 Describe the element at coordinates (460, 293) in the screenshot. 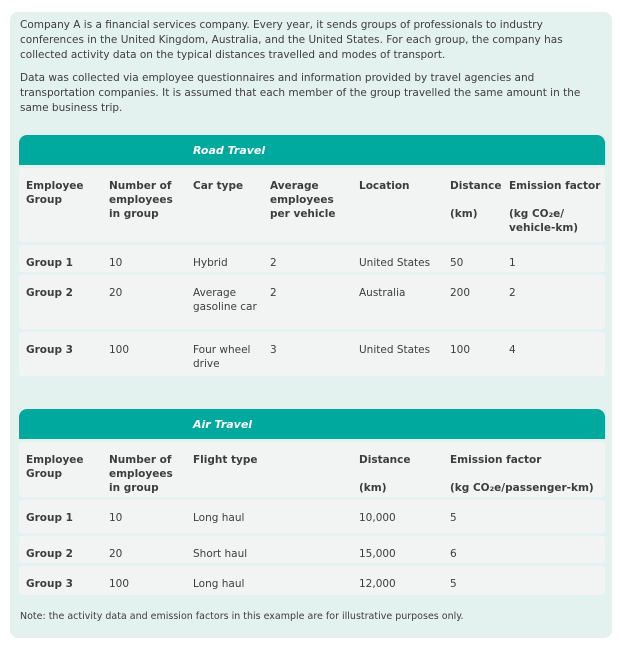

I see `table-cell: 200` at that location.